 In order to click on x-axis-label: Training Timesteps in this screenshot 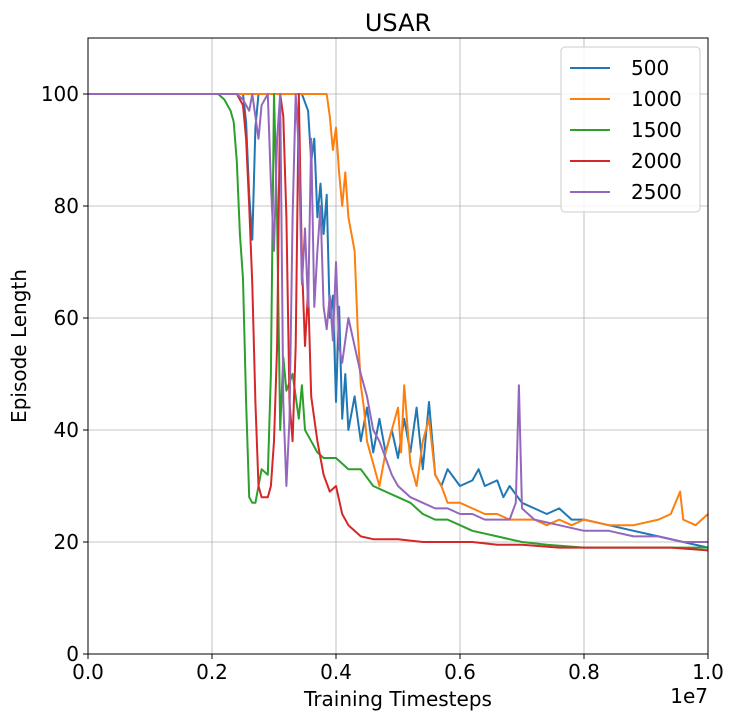, I will do `click(397, 699)`.